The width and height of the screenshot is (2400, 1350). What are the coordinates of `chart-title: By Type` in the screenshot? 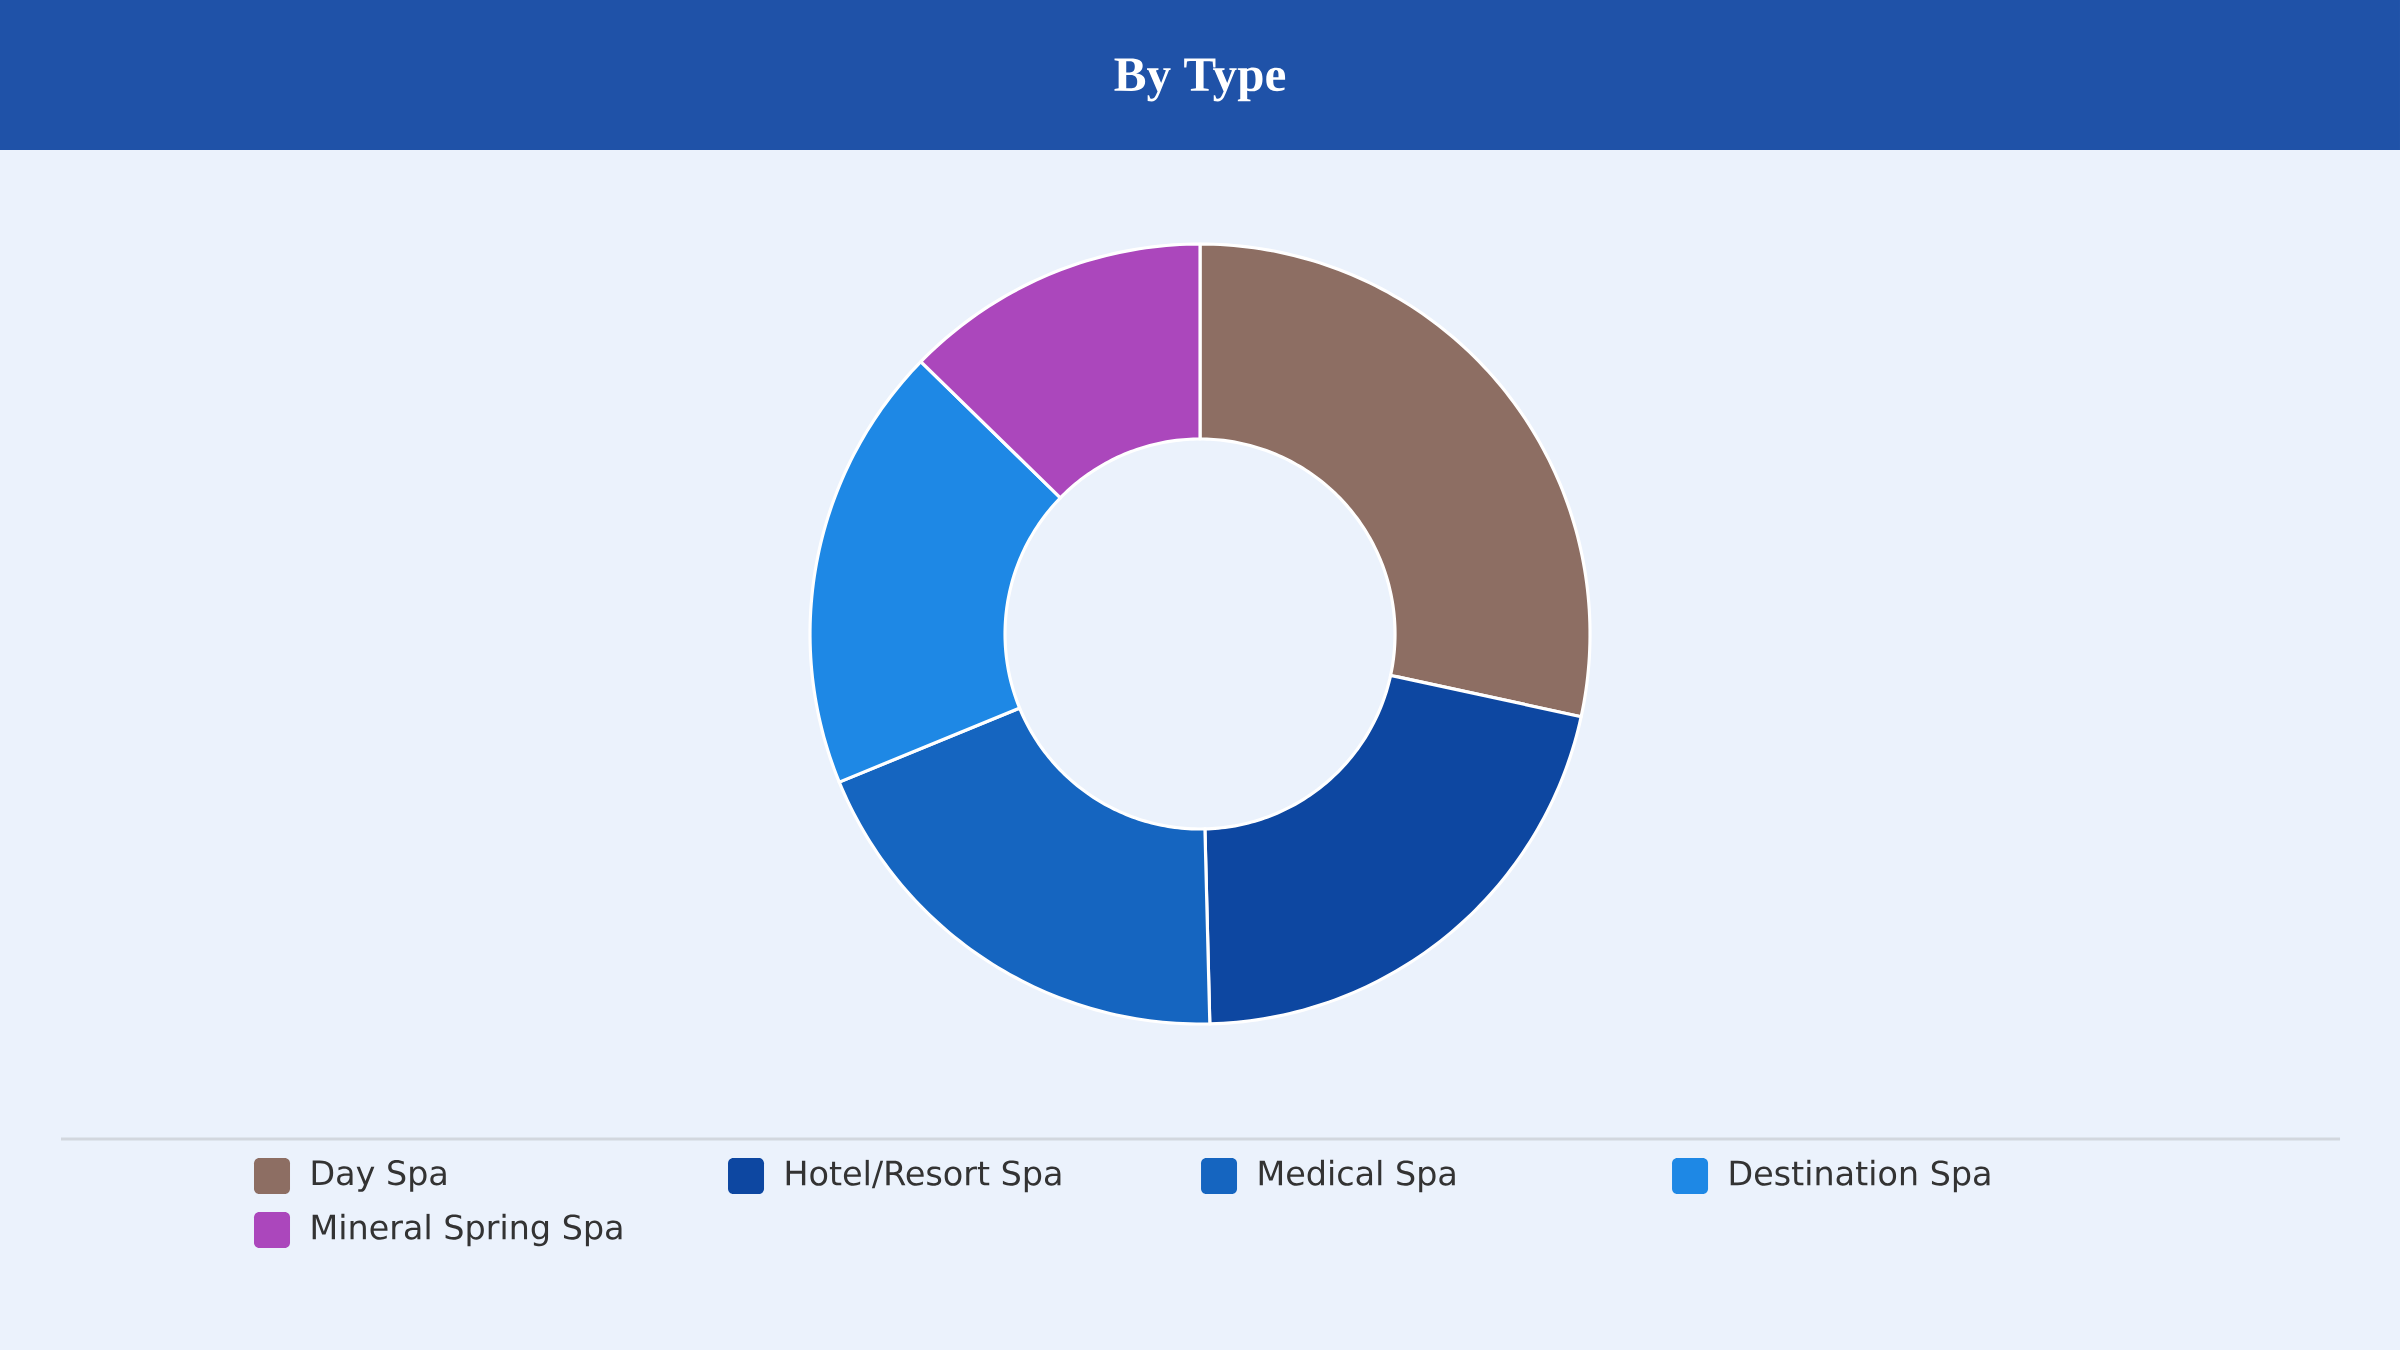 It's located at (1200, 80).